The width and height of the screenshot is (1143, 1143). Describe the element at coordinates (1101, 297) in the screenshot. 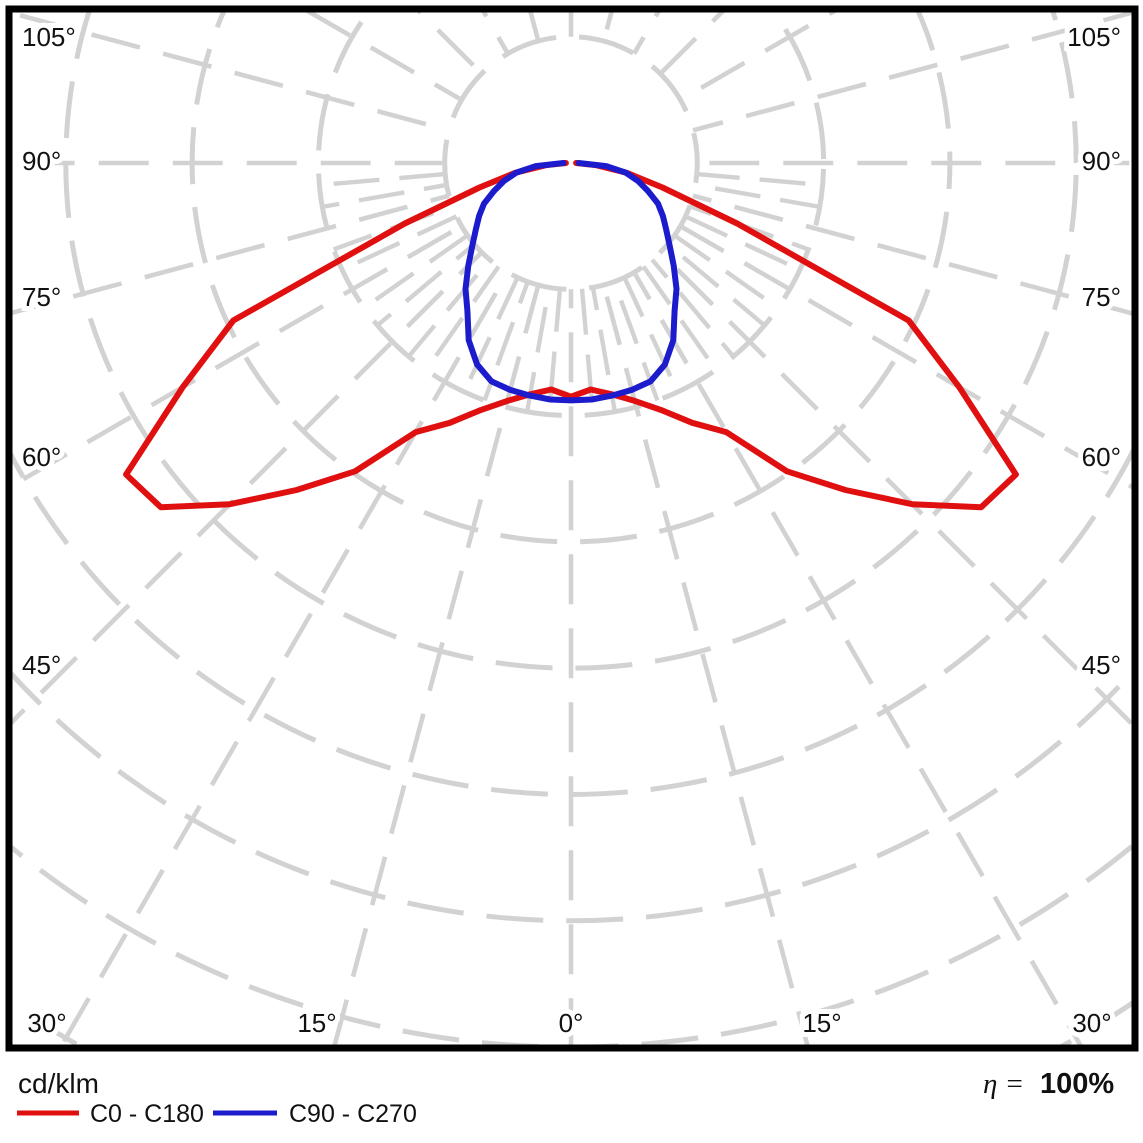

I see `angle-label-right-75: 75°` at that location.